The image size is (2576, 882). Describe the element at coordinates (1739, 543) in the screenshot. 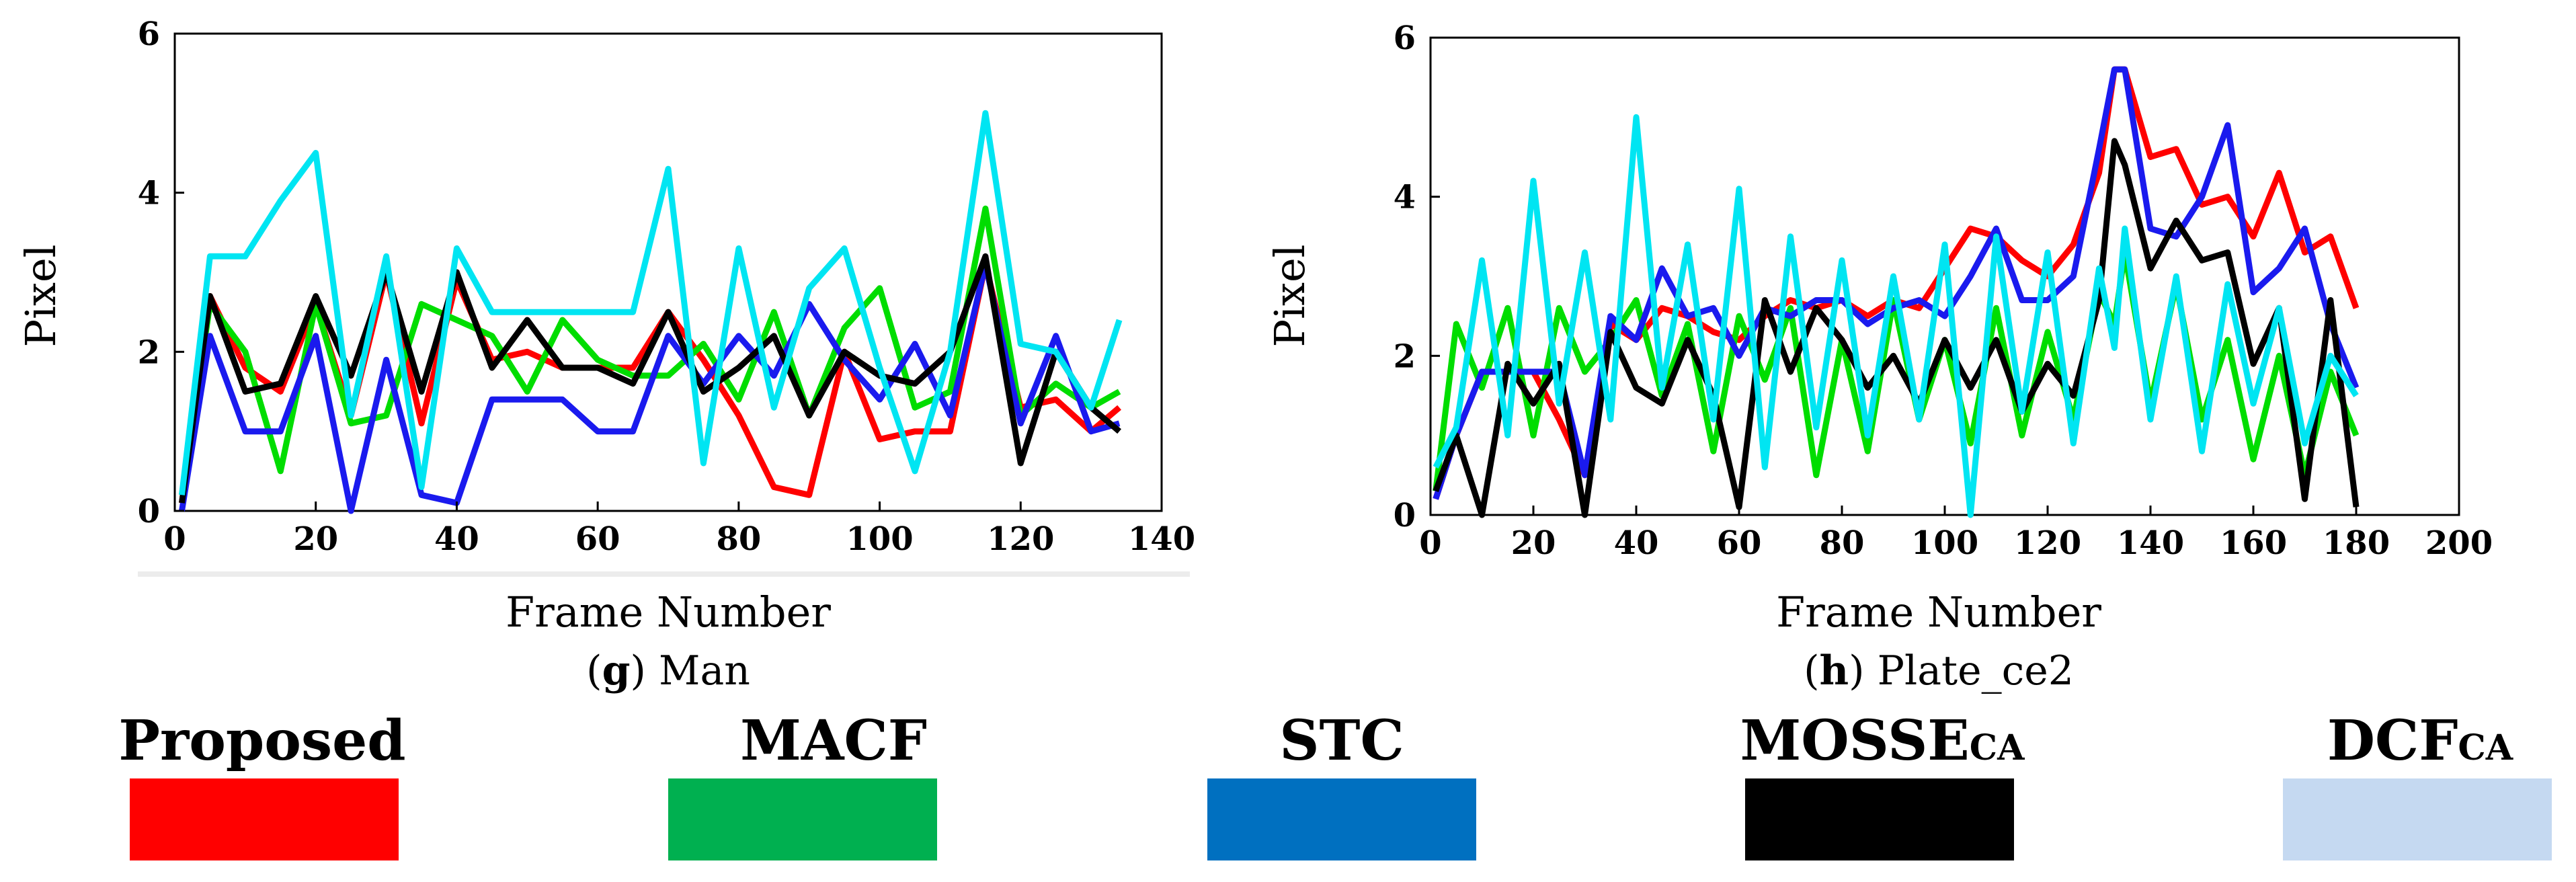

I see `plot-h-xtick-label: 60` at that location.